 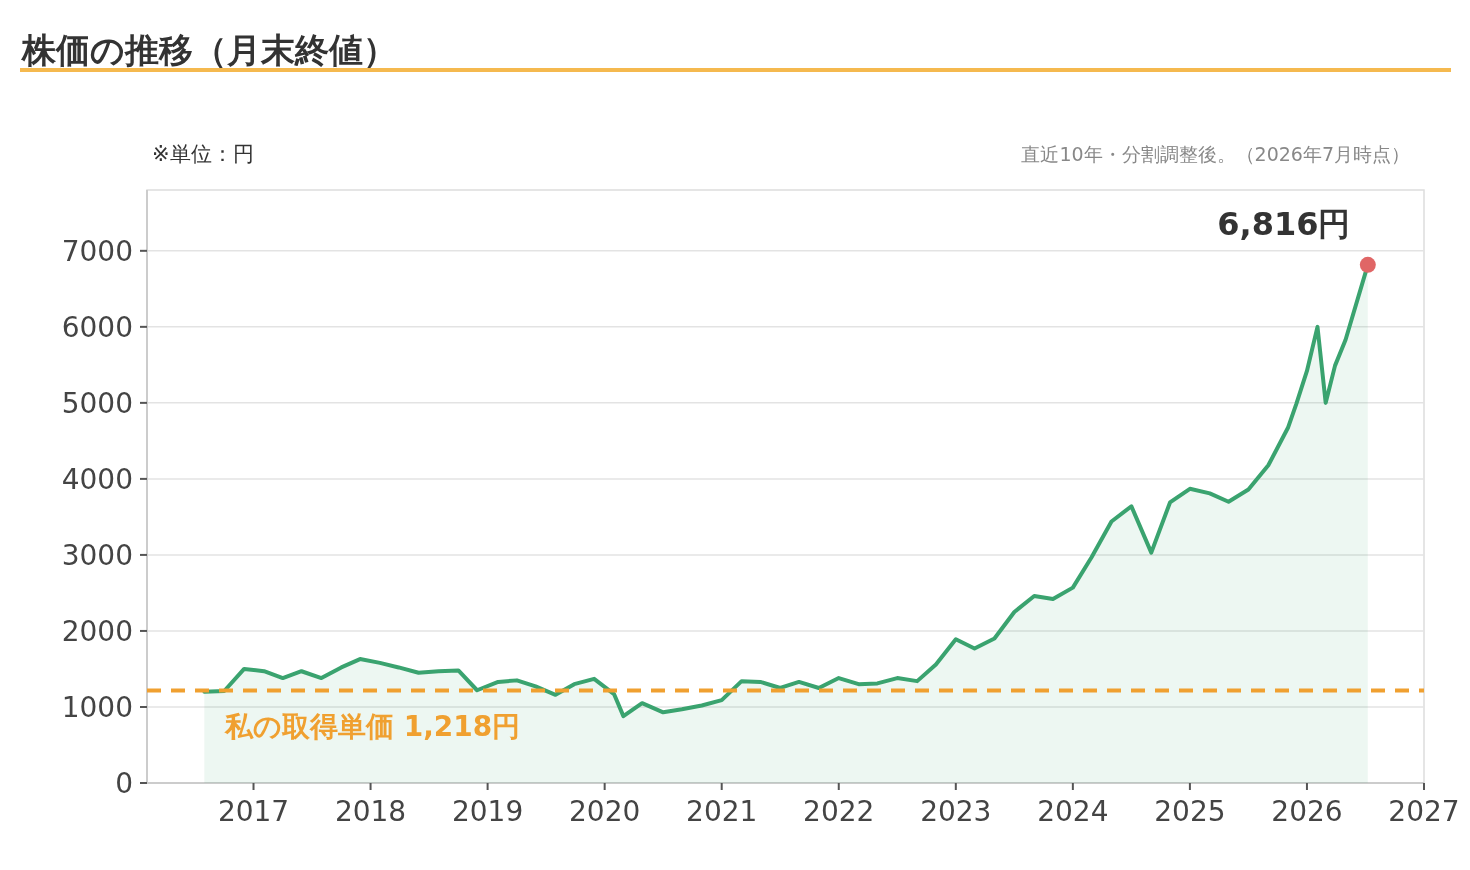 I want to click on ref-line-label: 私の取得単価 1,218円, so click(x=372, y=727).